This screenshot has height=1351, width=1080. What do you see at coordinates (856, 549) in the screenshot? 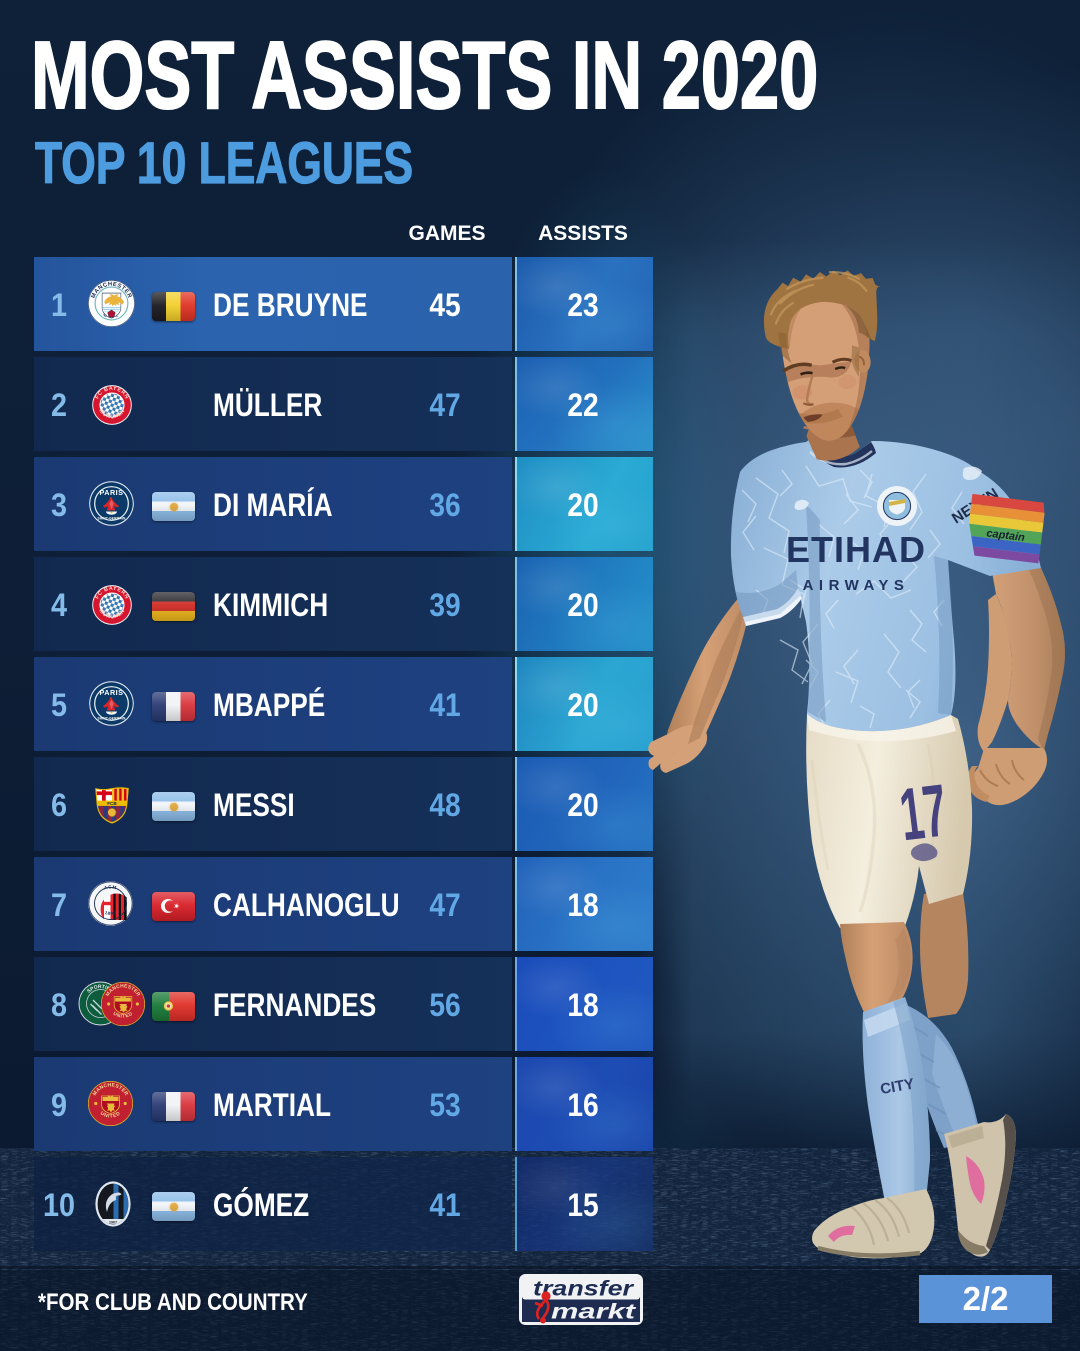
I see `svg-text: ETIHAD` at bounding box center [856, 549].